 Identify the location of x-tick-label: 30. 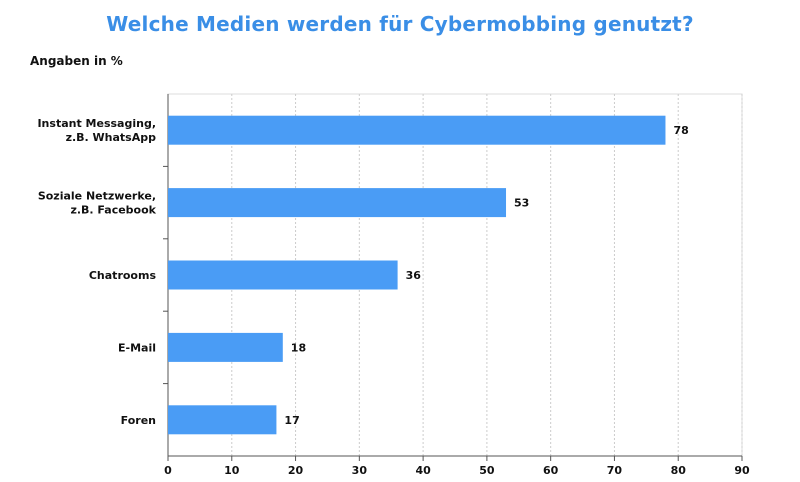
(360, 470).